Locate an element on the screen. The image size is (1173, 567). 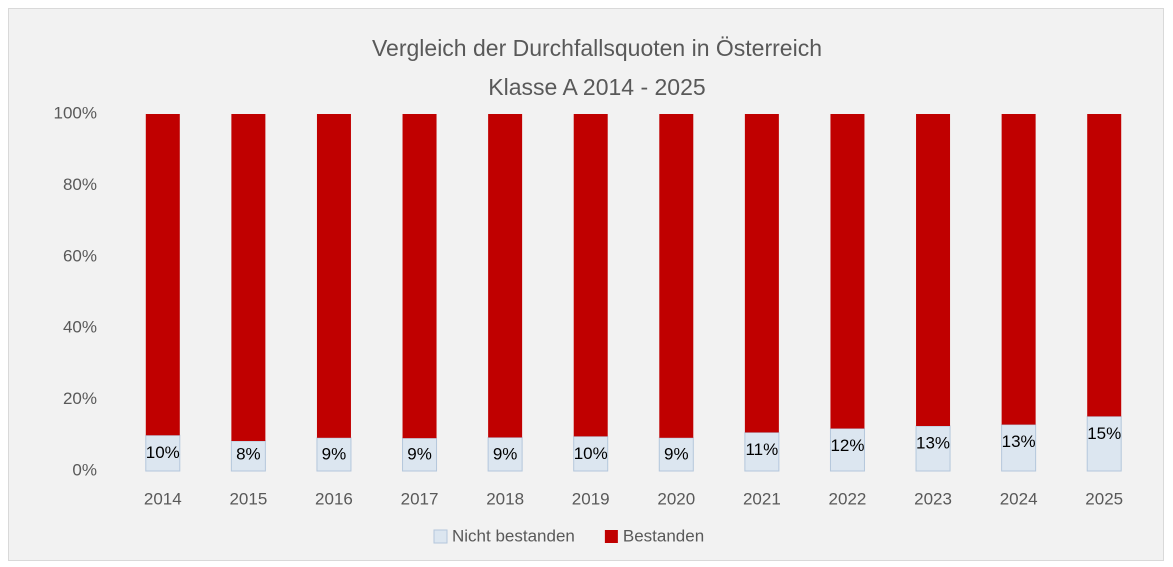
data-label: 12% is located at coordinates (847, 445).